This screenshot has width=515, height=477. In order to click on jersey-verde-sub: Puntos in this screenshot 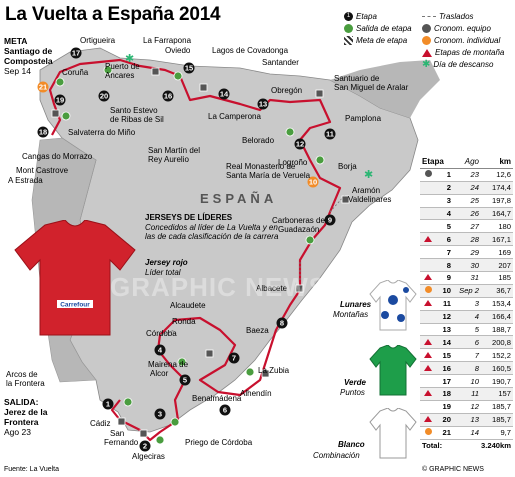, I will do `click(352, 392)`.